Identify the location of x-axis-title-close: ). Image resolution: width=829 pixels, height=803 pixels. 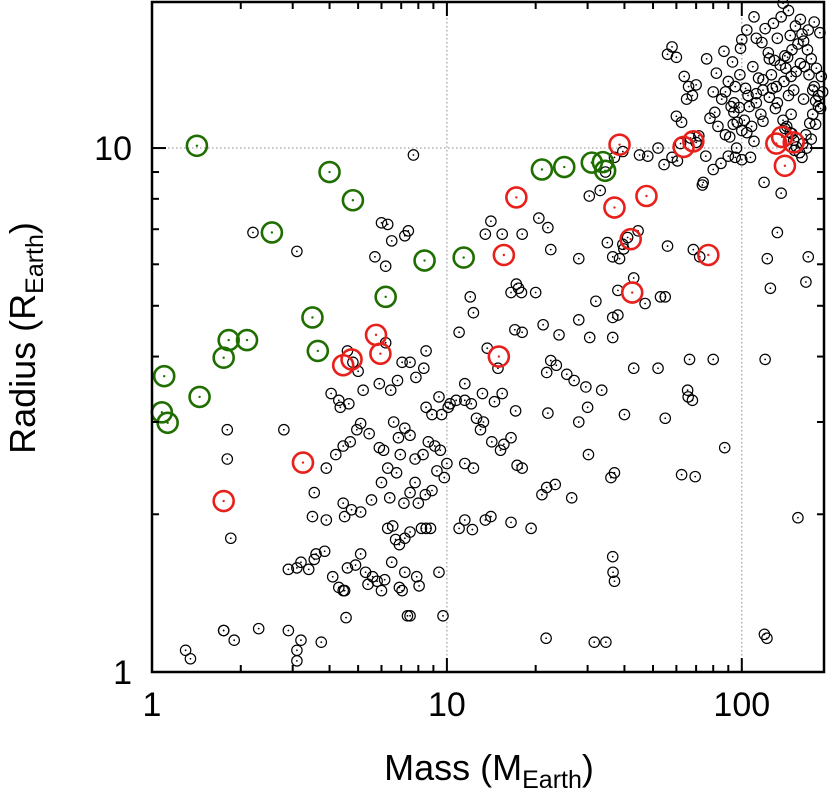
(588, 767).